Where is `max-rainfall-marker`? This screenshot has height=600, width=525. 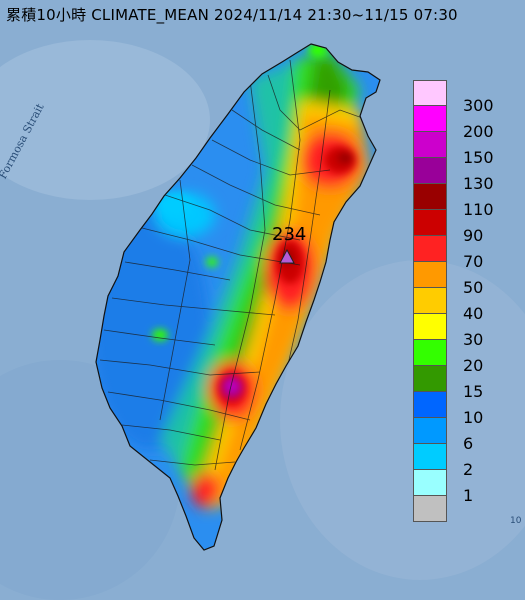 max-rainfall-marker is located at coordinates (287, 256).